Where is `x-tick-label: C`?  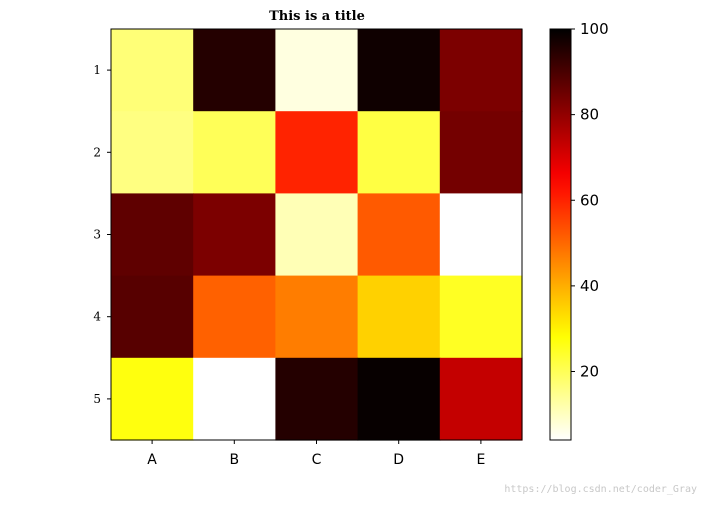
x-tick-label: C is located at coordinates (317, 460).